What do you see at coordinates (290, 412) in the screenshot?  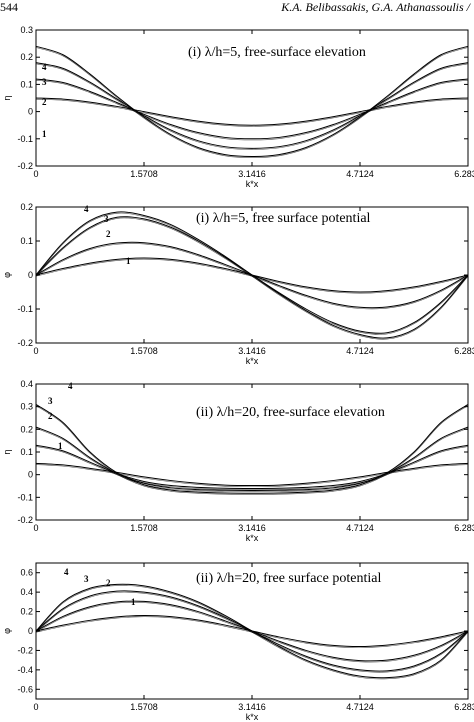 I see `panel-annotation: (ii) λ/h=20, free-surface elevation` at bounding box center [290, 412].